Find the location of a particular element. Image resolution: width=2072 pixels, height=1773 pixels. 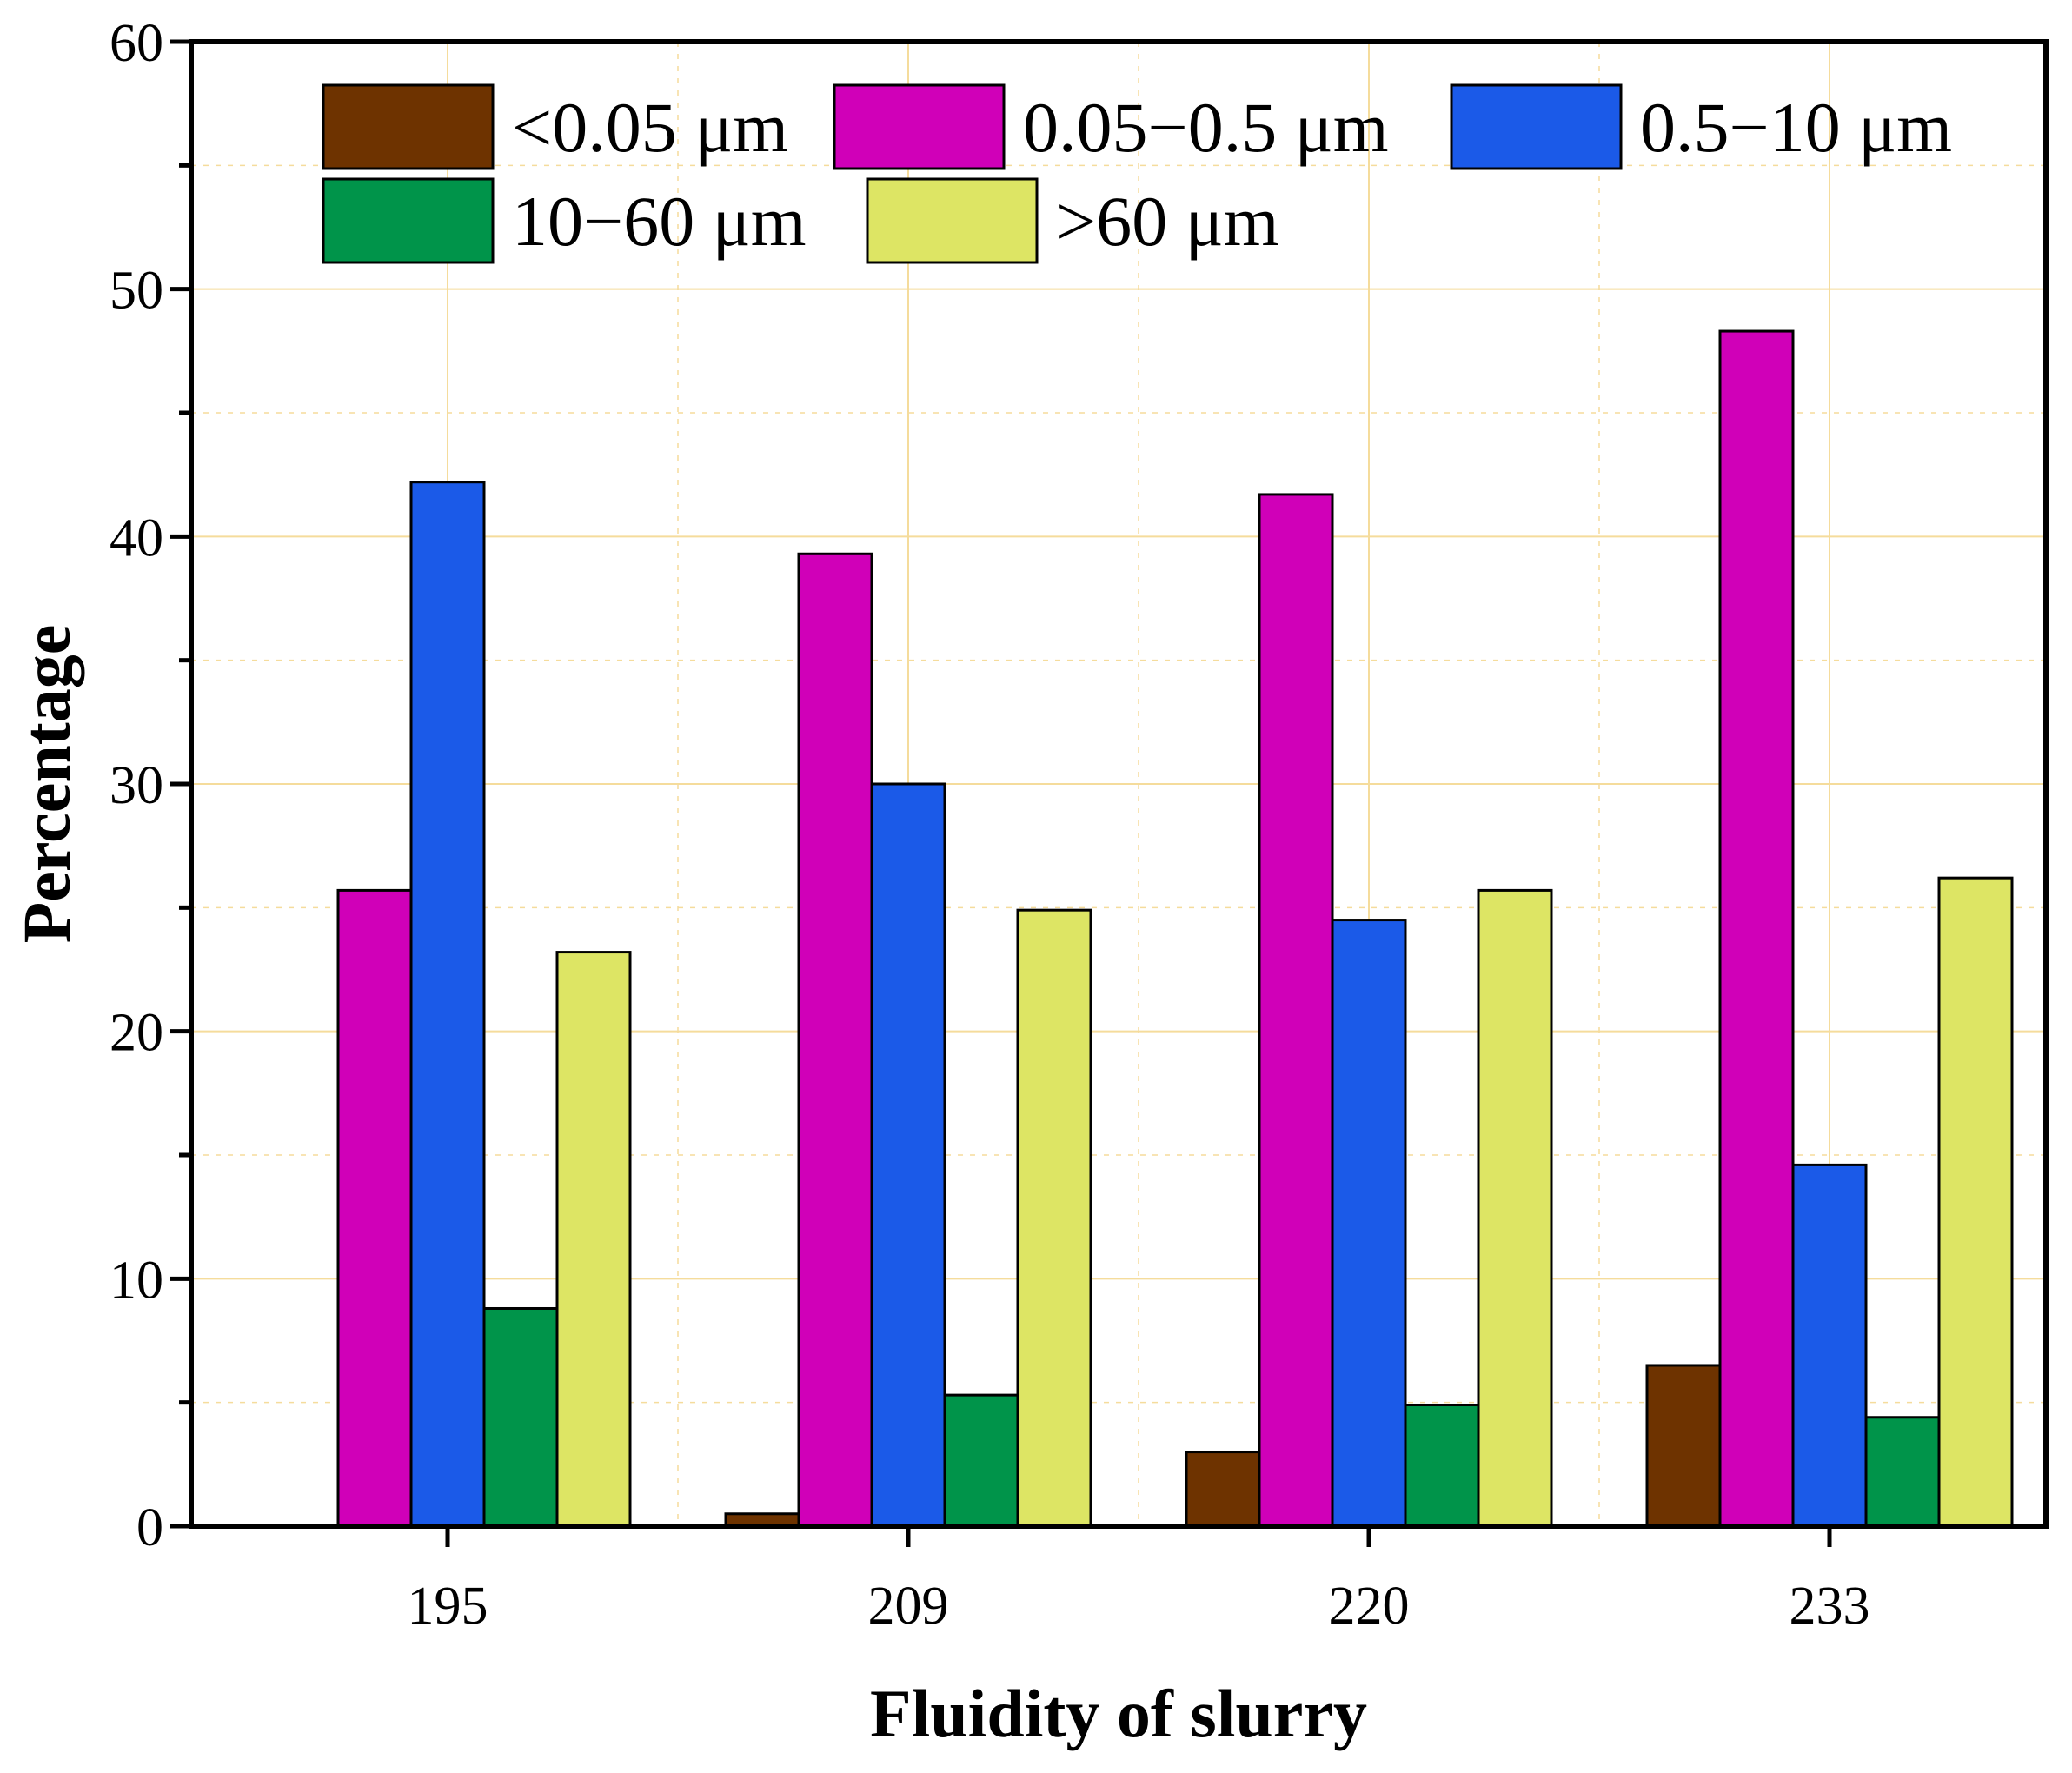

y-tick-label: 50 is located at coordinates (136, 292).